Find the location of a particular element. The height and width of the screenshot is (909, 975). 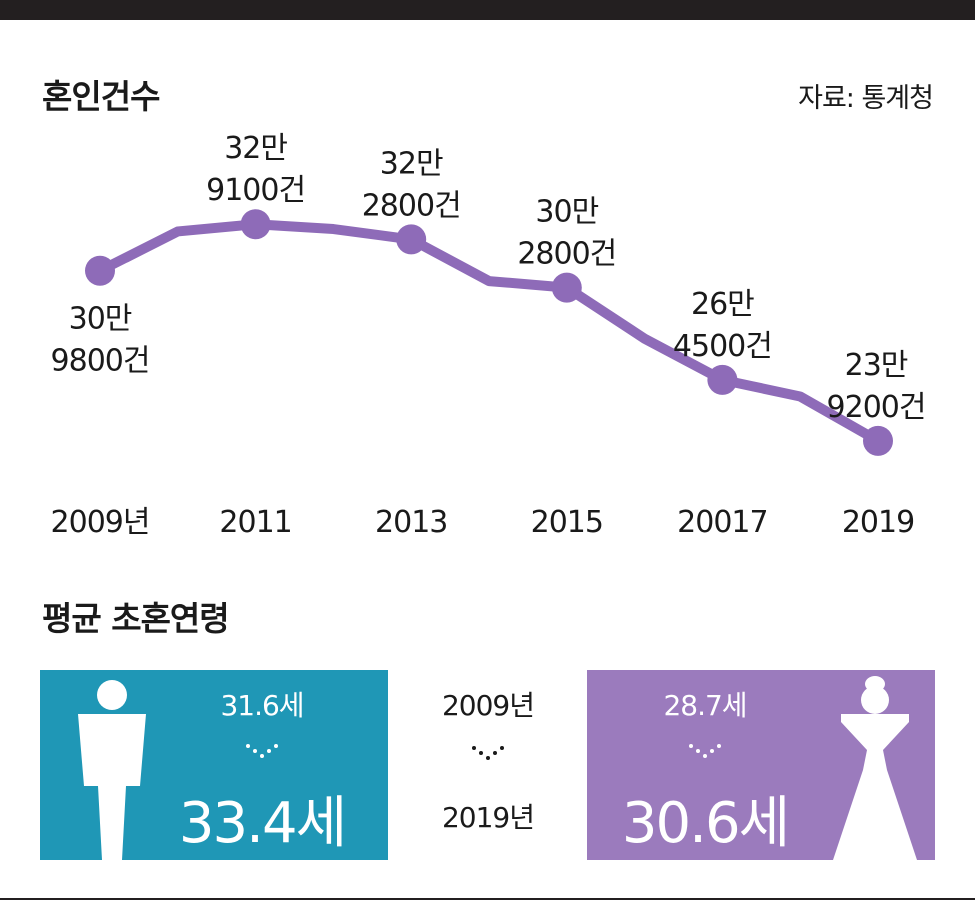

x-tick-label: 2009년 is located at coordinates (100, 522).